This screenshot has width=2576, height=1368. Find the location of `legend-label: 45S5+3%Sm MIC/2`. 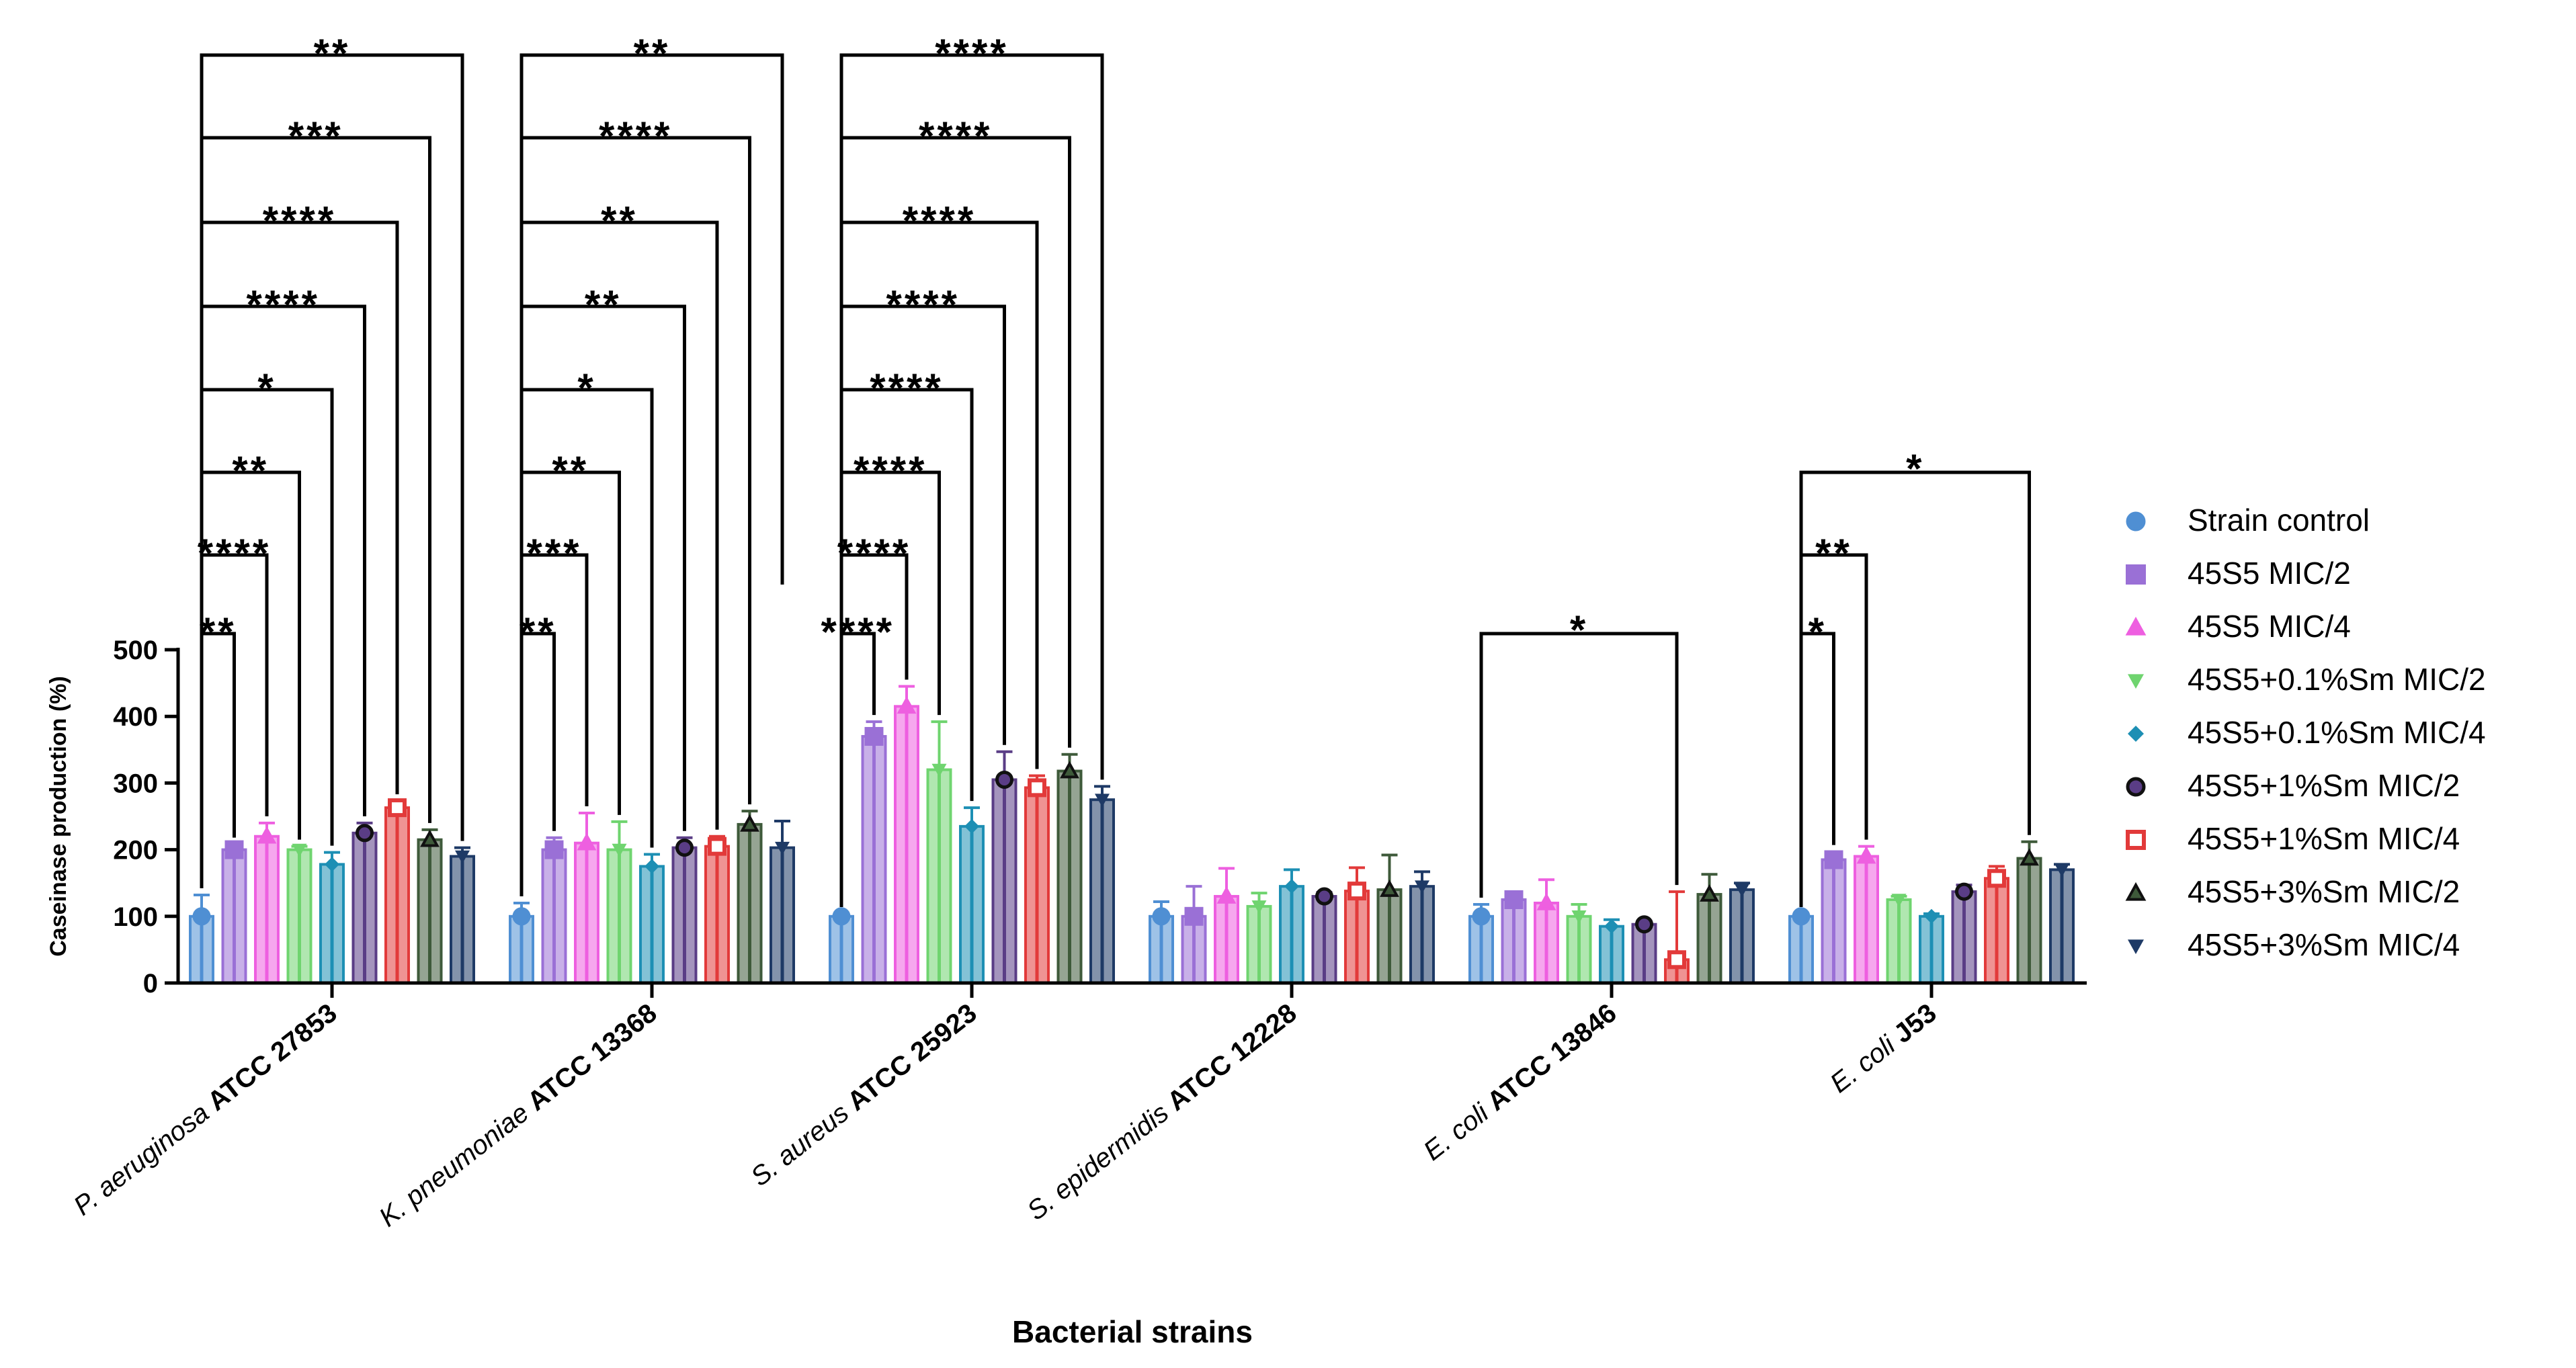

legend-label: 45S5+3%Sm MIC/2 is located at coordinates (2324, 891).